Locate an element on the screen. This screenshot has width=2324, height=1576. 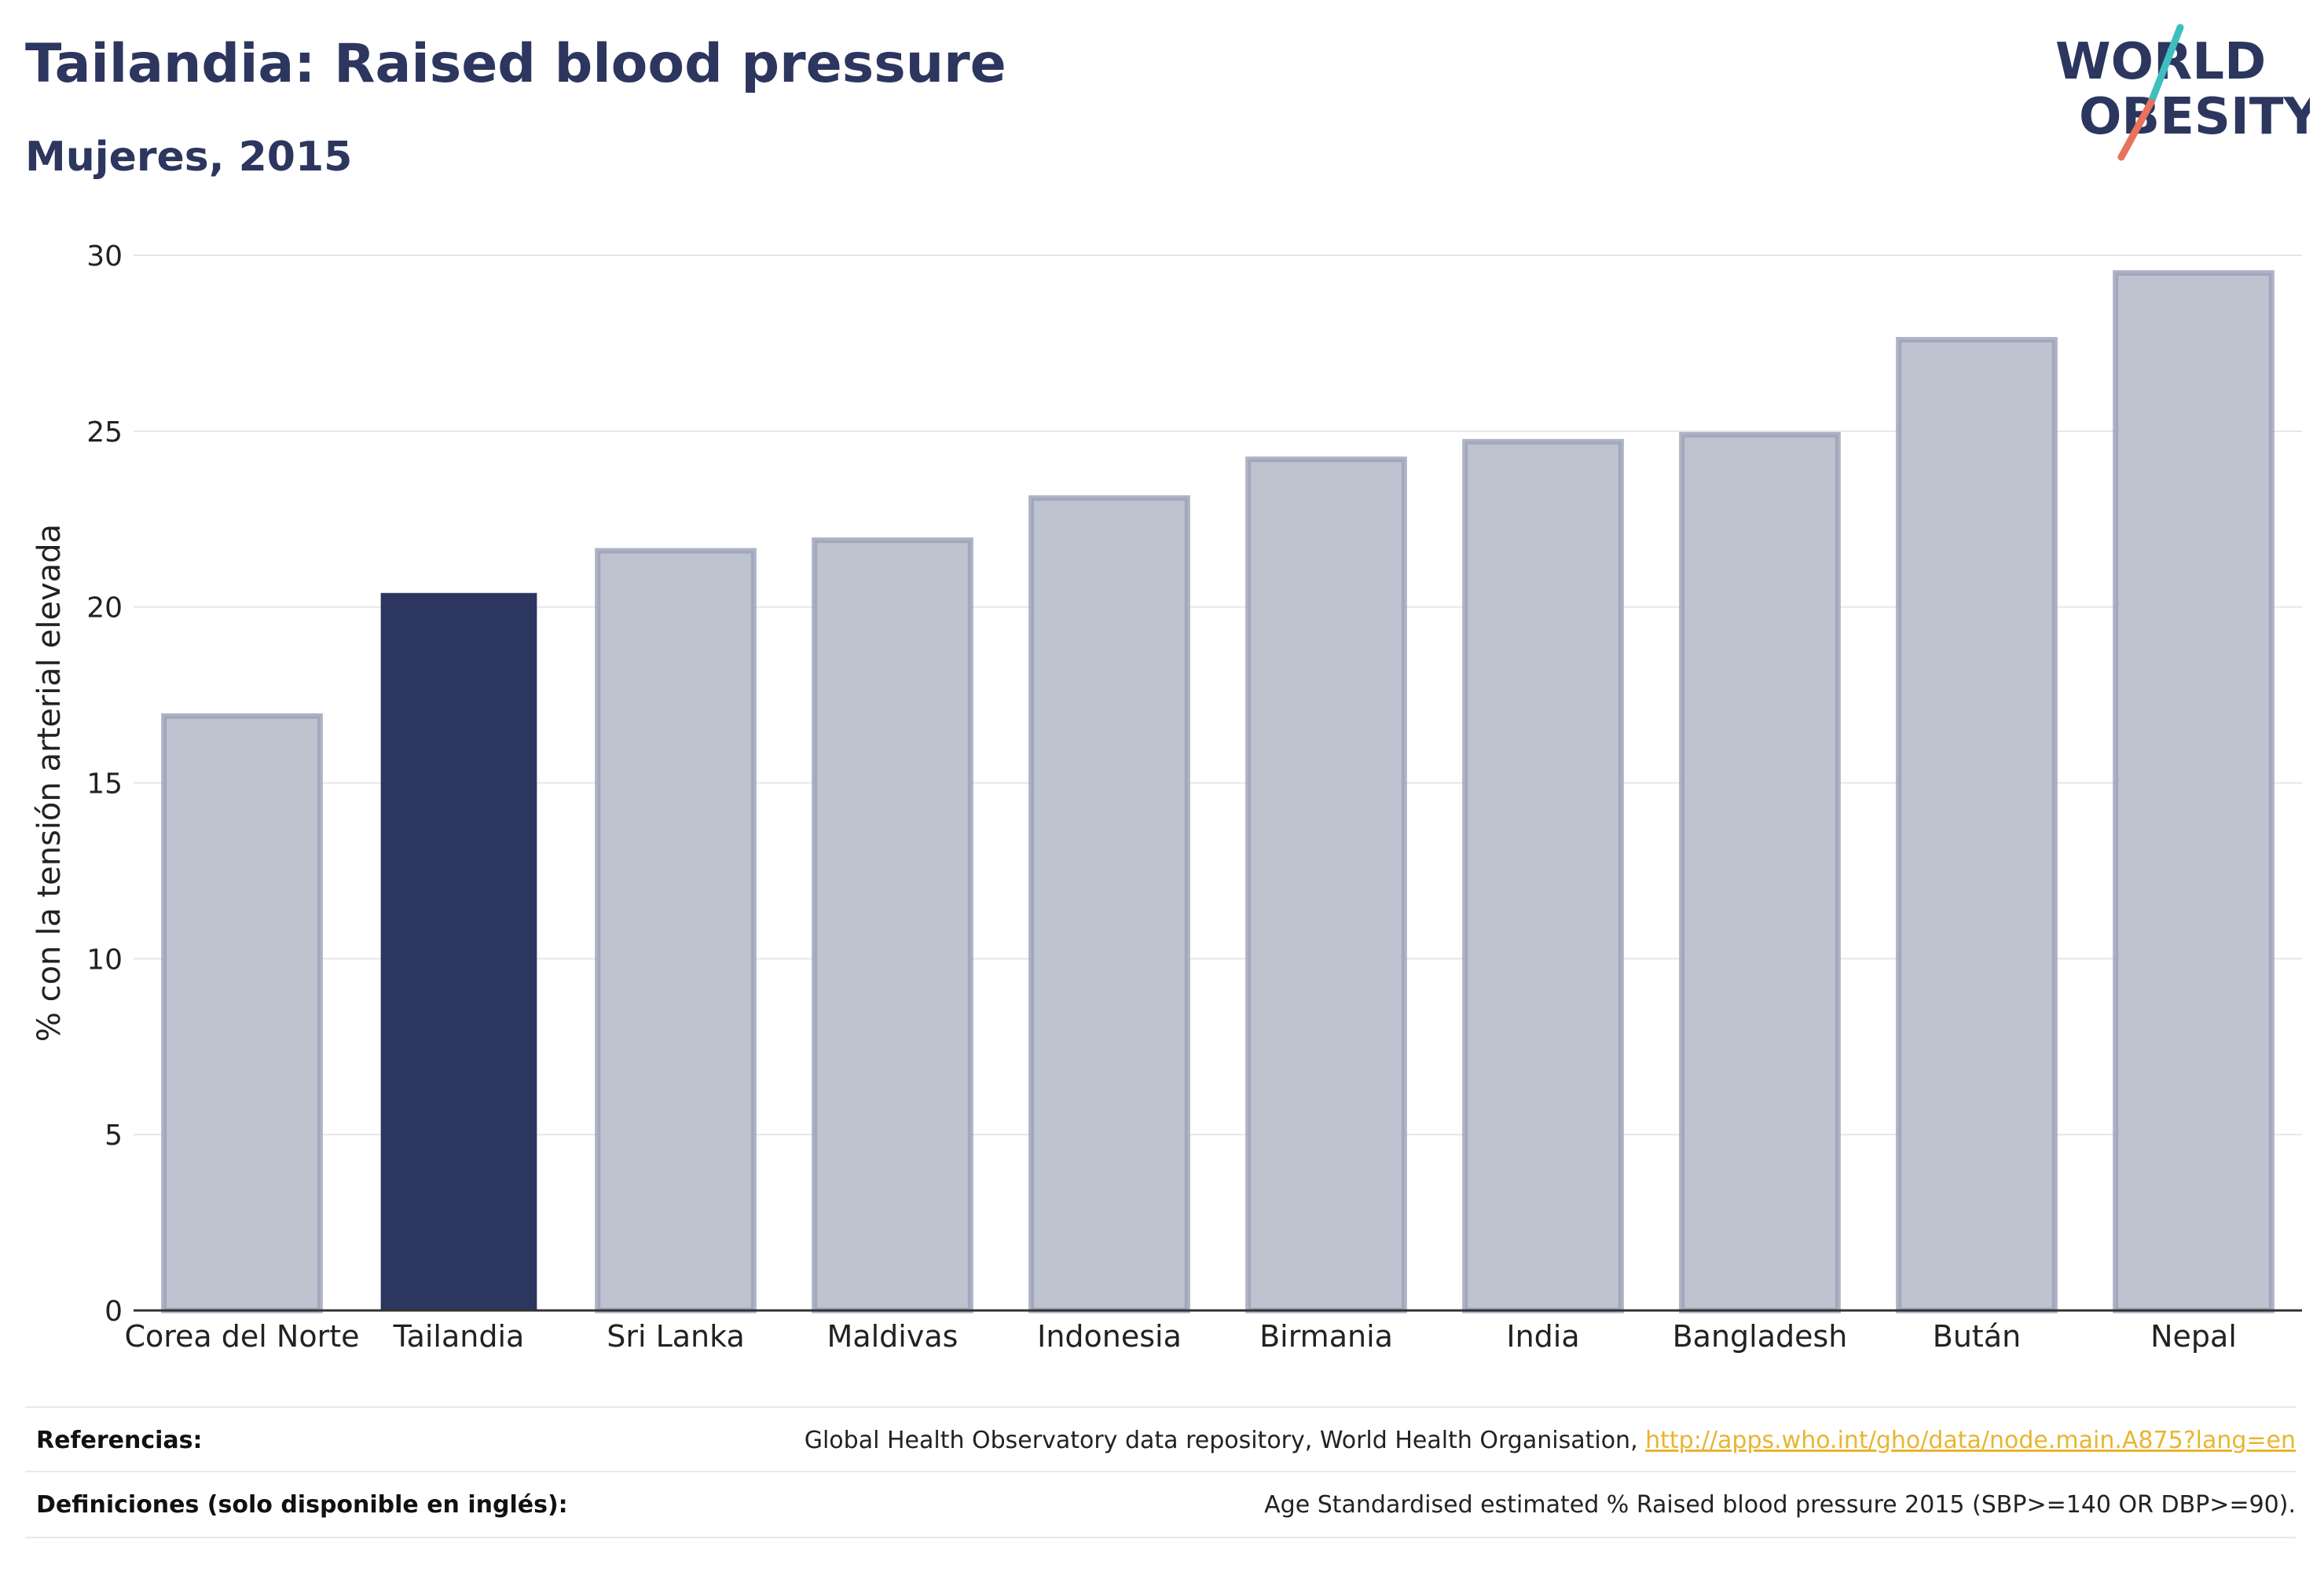
y-tick-label: 5 is located at coordinates (113, 1136).